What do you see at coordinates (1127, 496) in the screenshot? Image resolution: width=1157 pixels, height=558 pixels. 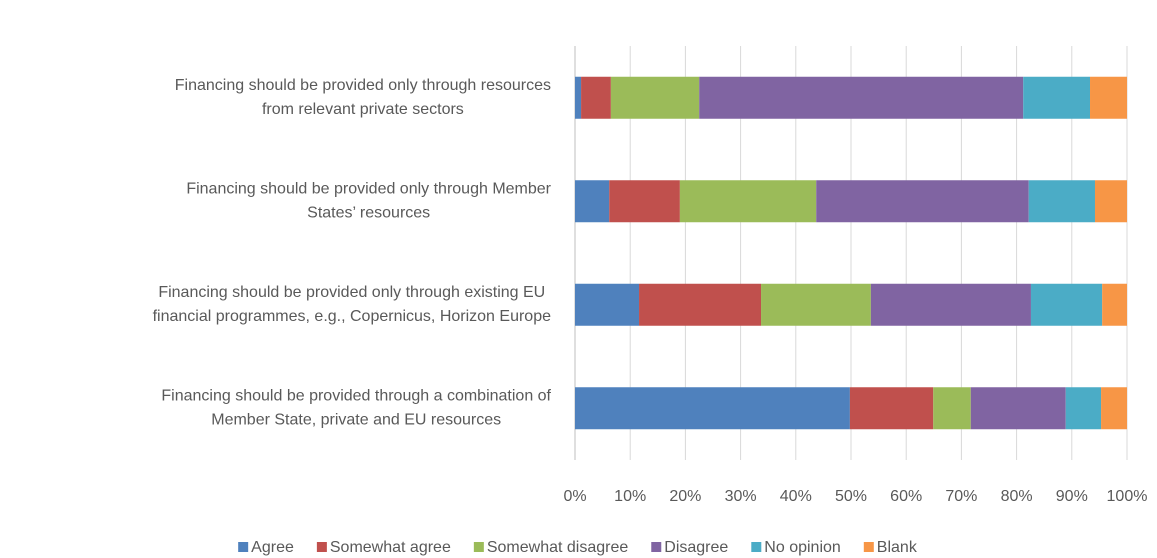 I see `x-tick-label: 100%` at bounding box center [1127, 496].